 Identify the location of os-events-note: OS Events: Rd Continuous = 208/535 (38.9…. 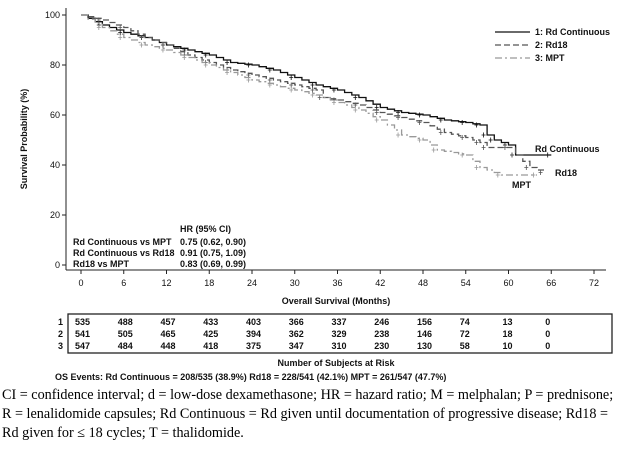
(250, 377).